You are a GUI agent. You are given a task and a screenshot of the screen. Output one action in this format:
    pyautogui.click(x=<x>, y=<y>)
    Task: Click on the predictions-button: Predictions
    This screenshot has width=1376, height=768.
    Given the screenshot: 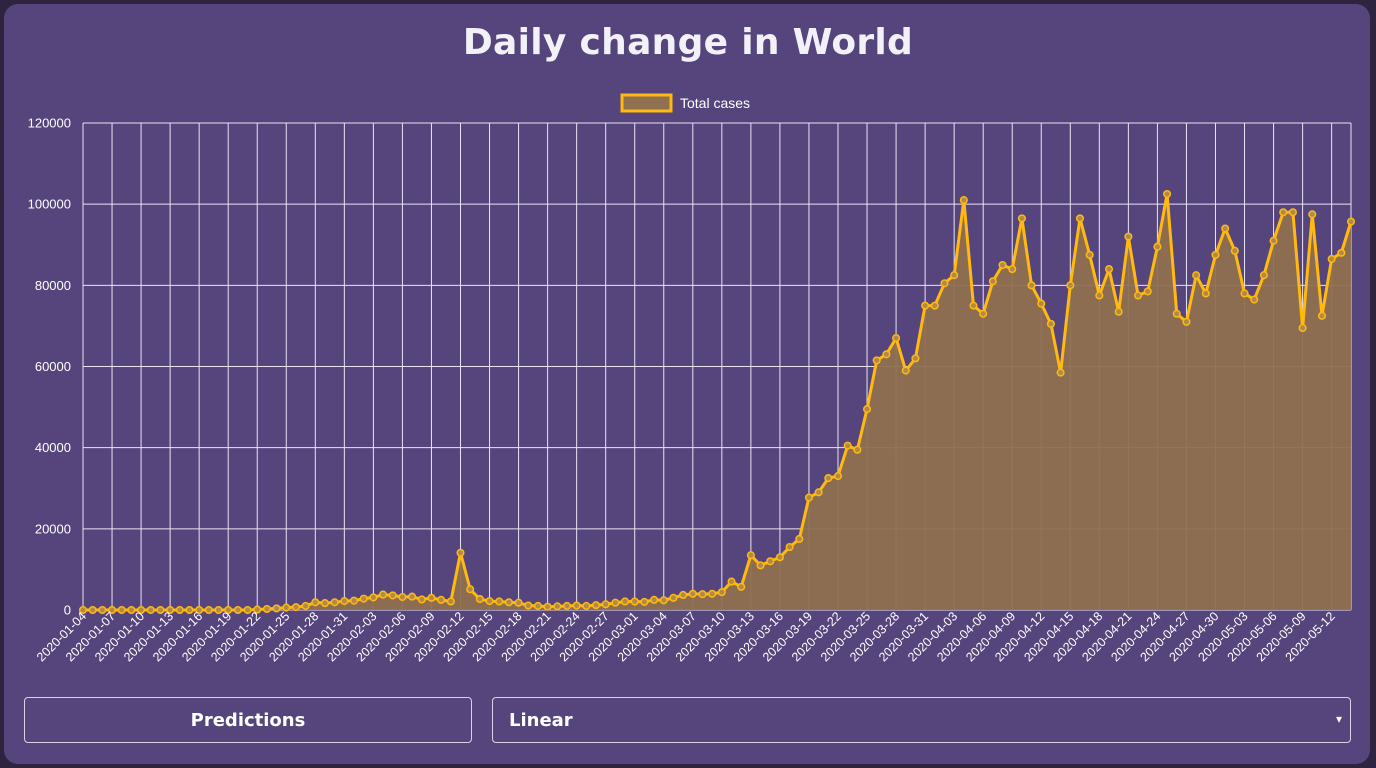 What is the action you would take?
    pyautogui.click(x=248, y=720)
    